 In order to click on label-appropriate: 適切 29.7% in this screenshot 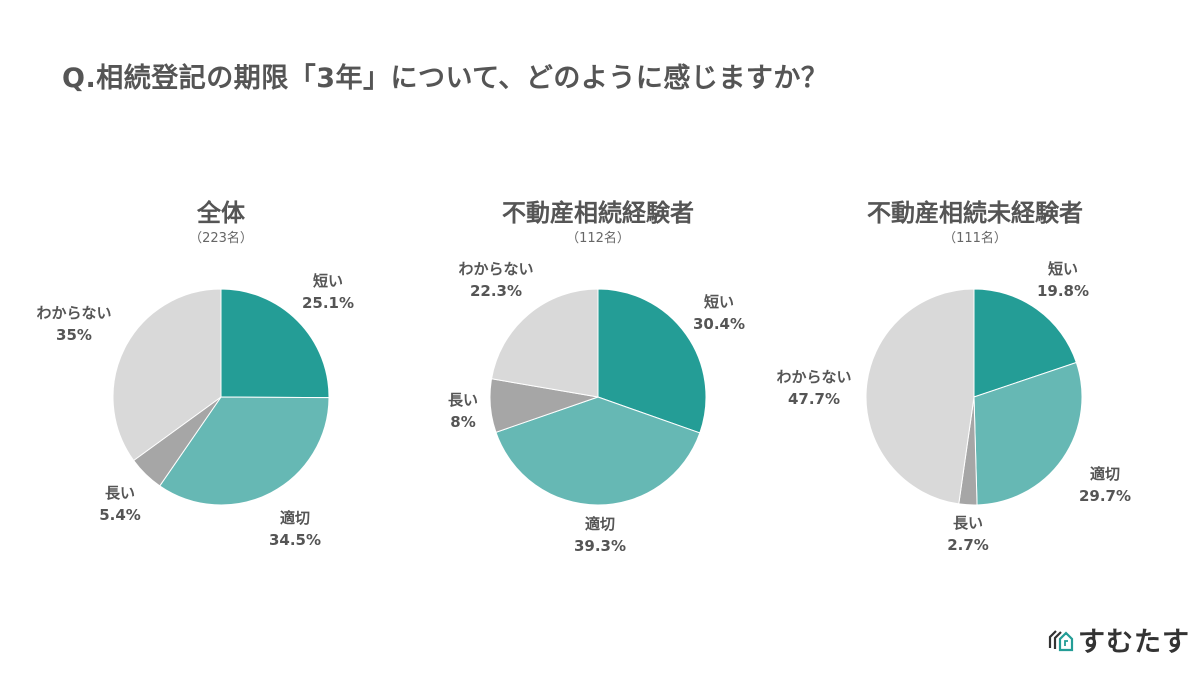, I will do `click(1105, 485)`.